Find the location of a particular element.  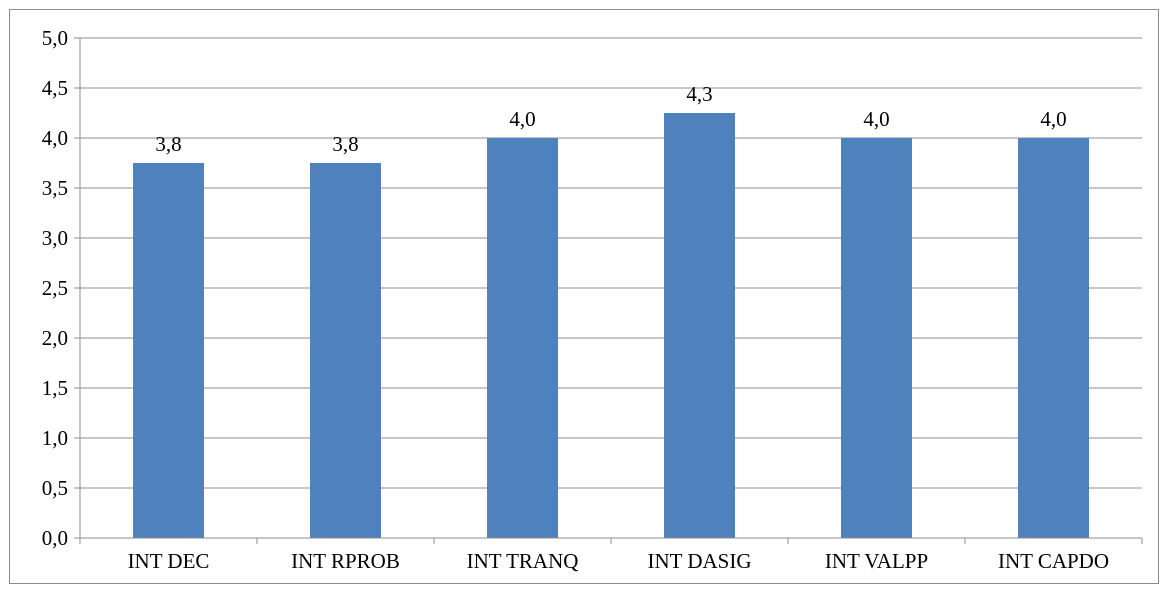

y-tick-label: 1,0 is located at coordinates (55, 438).